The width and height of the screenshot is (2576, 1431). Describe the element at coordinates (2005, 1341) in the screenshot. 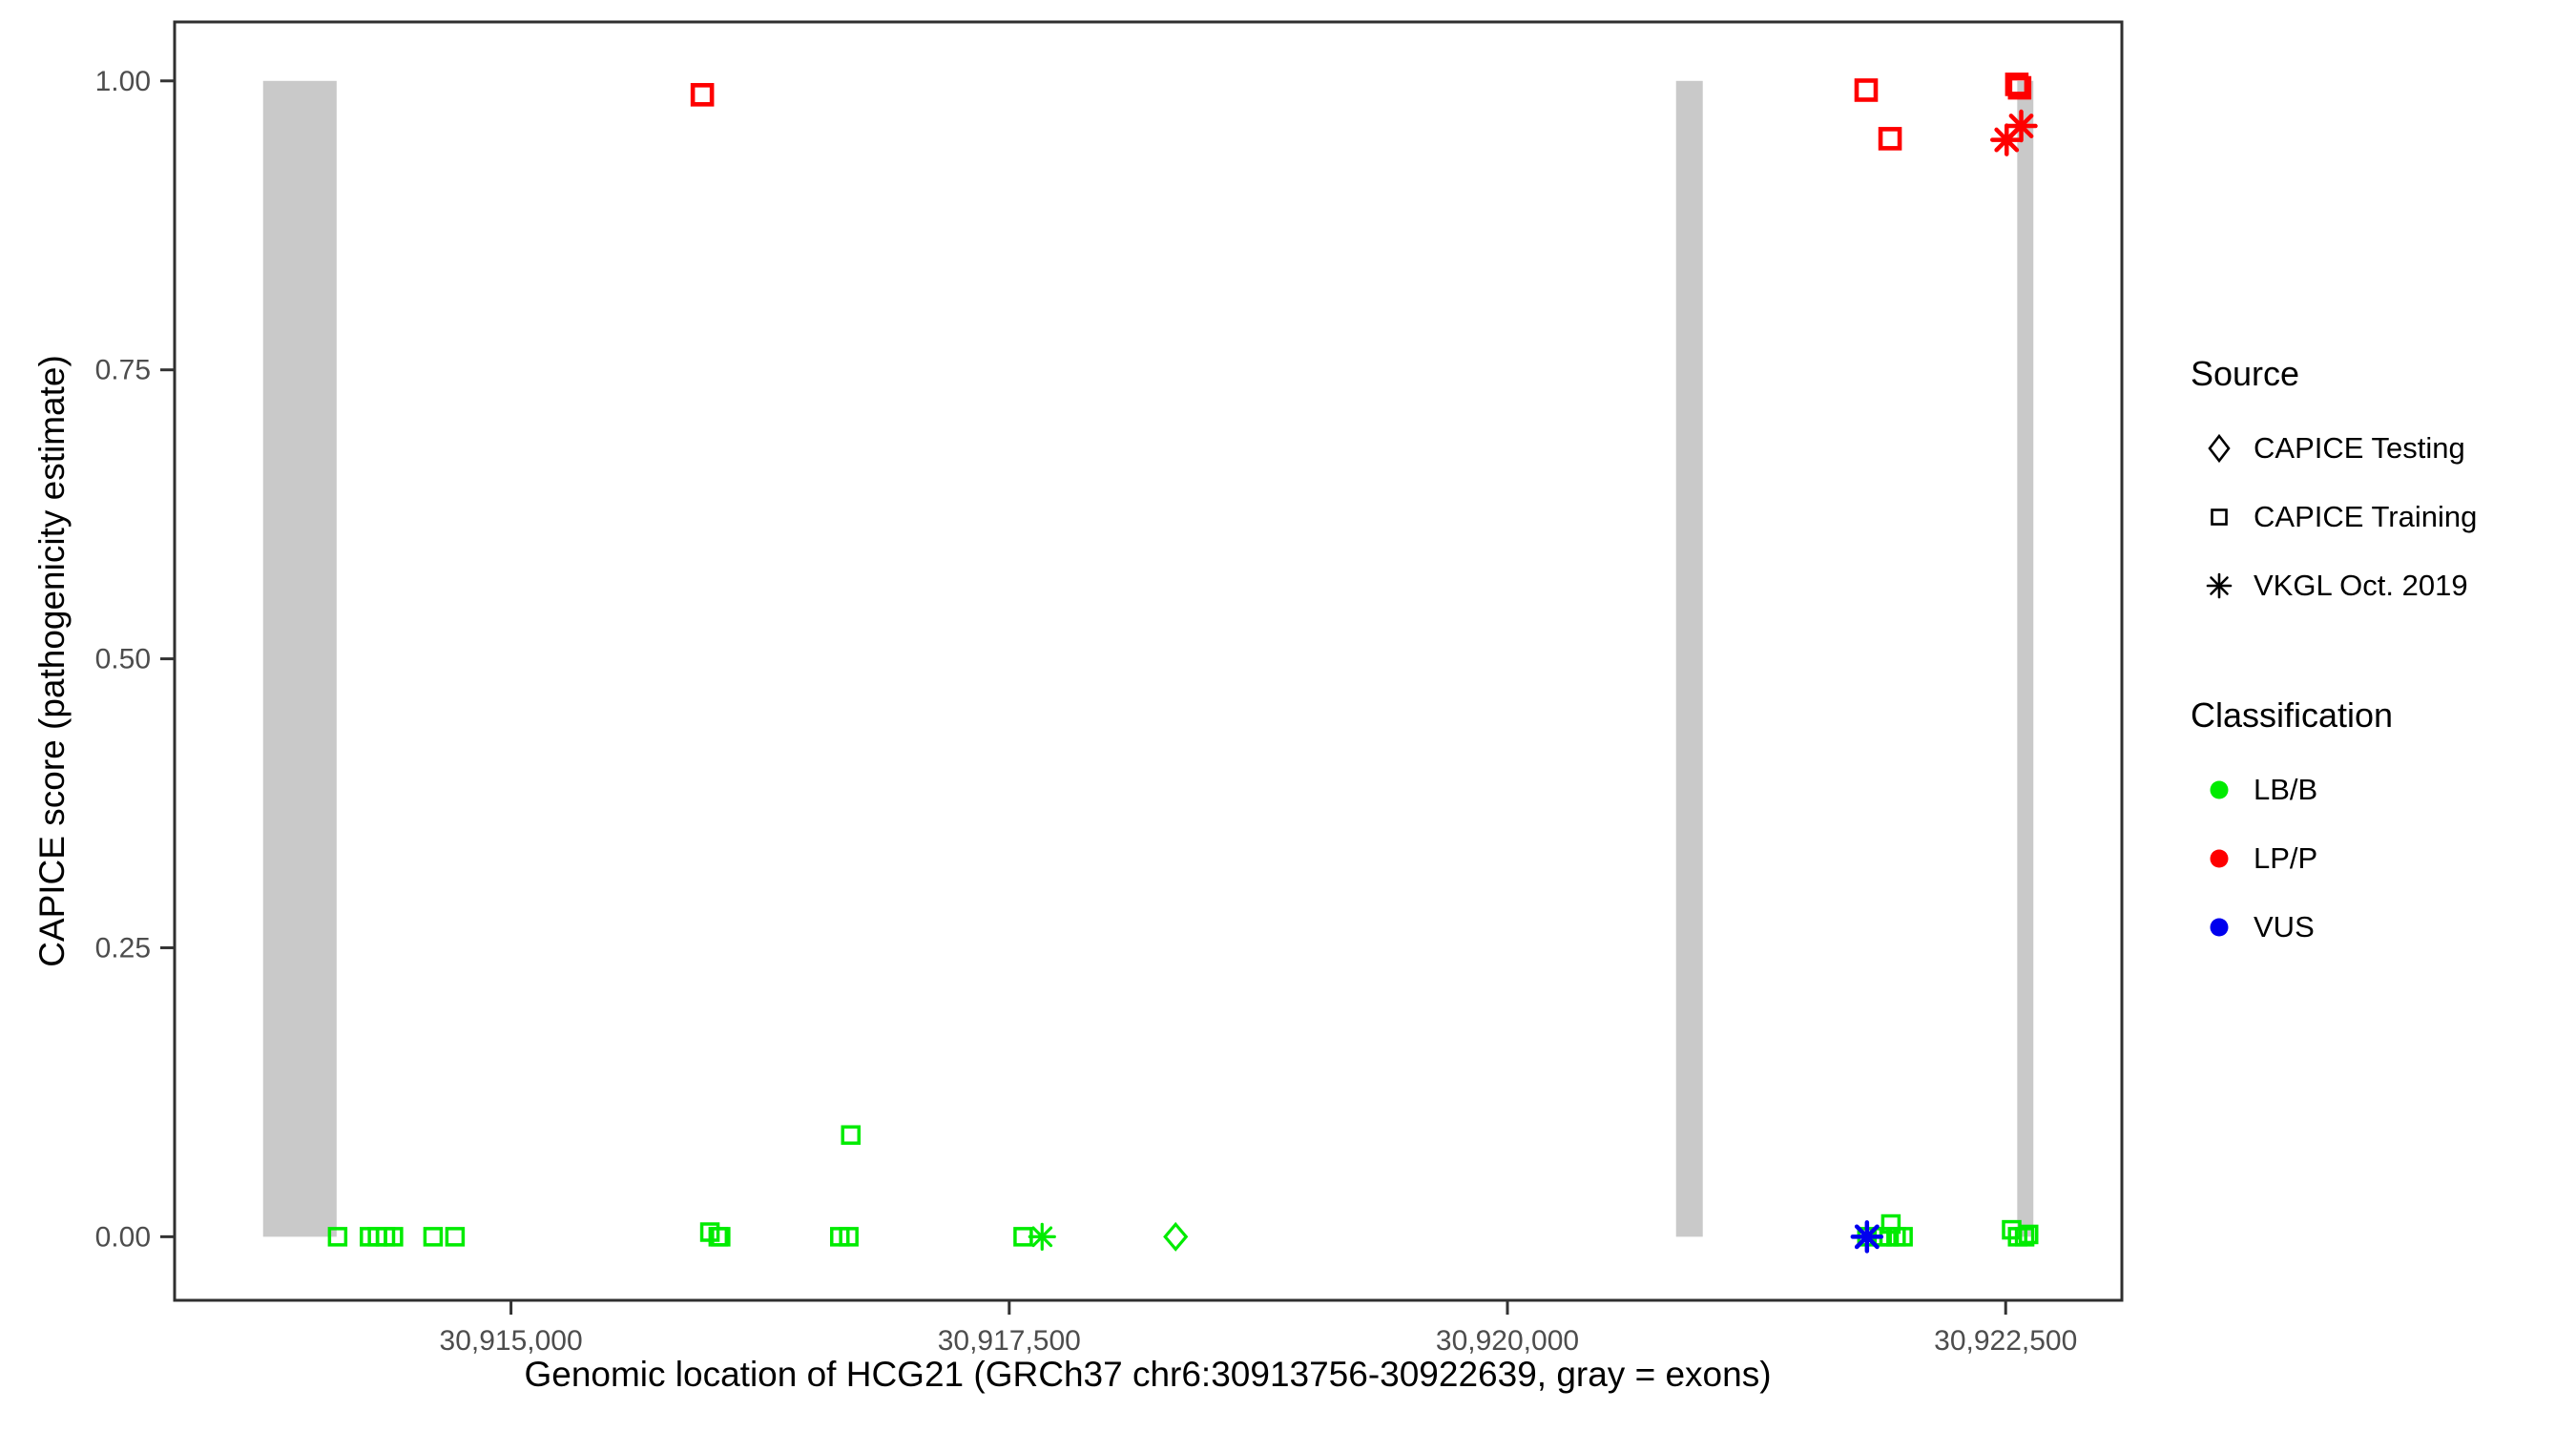

I see `x-tick-label: 30,922,500` at that location.